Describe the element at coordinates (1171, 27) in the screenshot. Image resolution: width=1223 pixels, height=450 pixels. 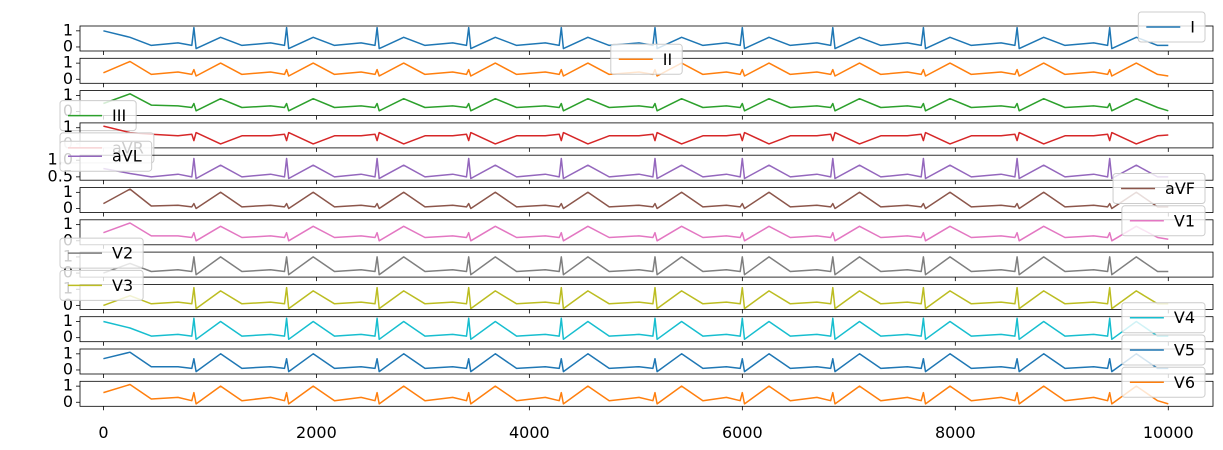
I see `legend: I` at that location.